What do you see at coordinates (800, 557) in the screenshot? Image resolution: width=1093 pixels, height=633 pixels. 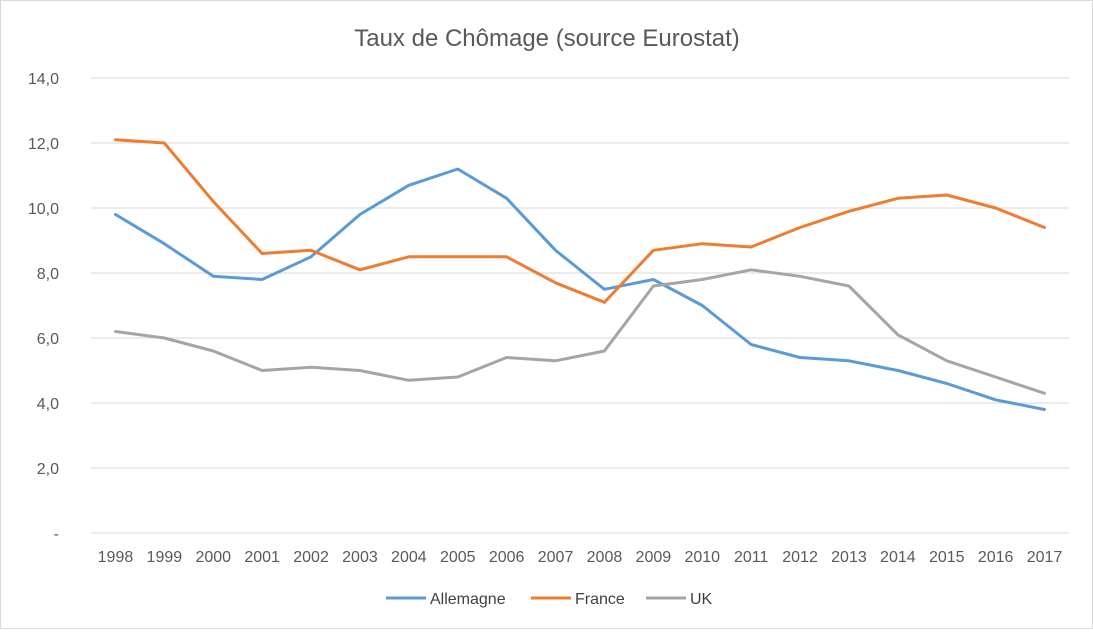 I see `x-tick-label: 2012` at bounding box center [800, 557].